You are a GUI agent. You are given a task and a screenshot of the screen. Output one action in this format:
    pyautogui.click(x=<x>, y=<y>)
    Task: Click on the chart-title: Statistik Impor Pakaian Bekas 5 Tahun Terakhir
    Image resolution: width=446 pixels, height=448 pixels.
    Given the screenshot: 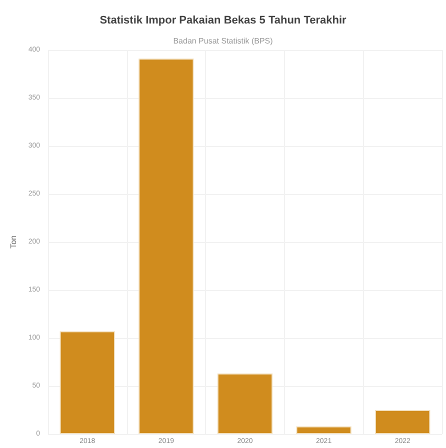 What is the action you would take?
    pyautogui.click(x=223, y=20)
    